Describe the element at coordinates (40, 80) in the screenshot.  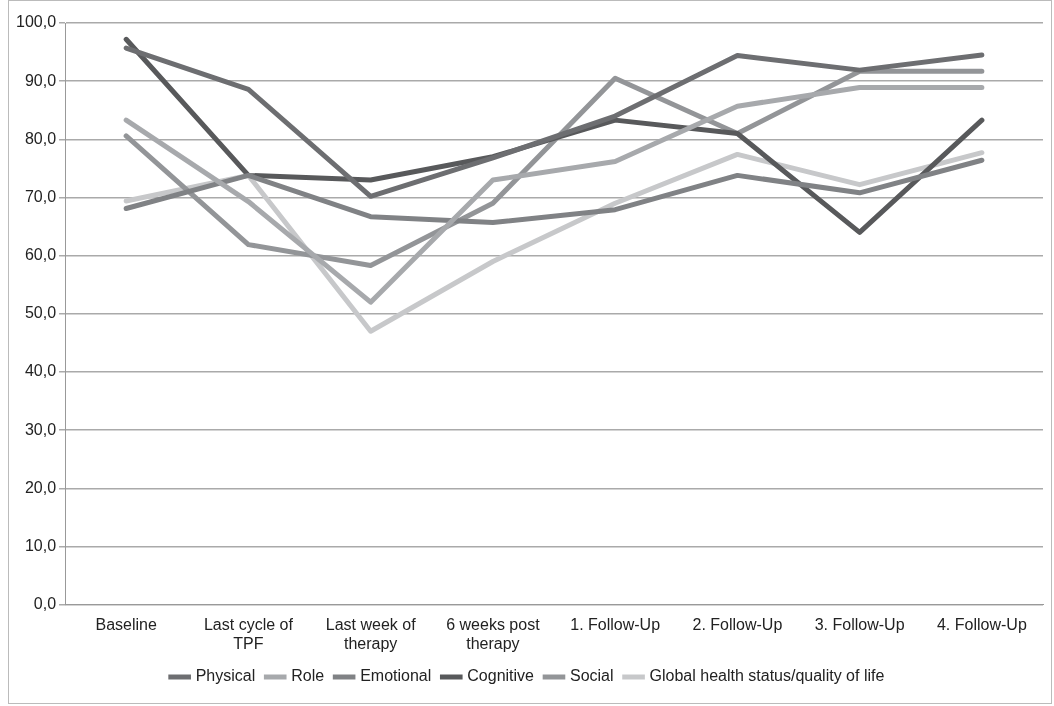
I see `y-tick-label: 90,0` at that location.